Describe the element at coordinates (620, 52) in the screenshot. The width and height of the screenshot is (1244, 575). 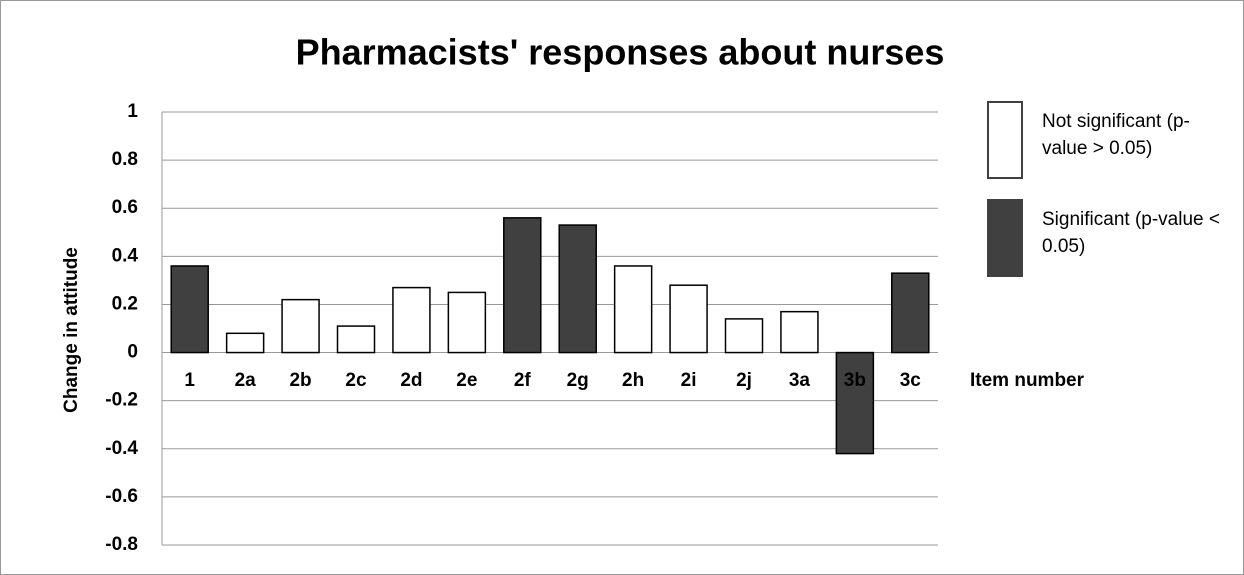
I see `chart-title: Pharmacists' responses about nurses` at that location.